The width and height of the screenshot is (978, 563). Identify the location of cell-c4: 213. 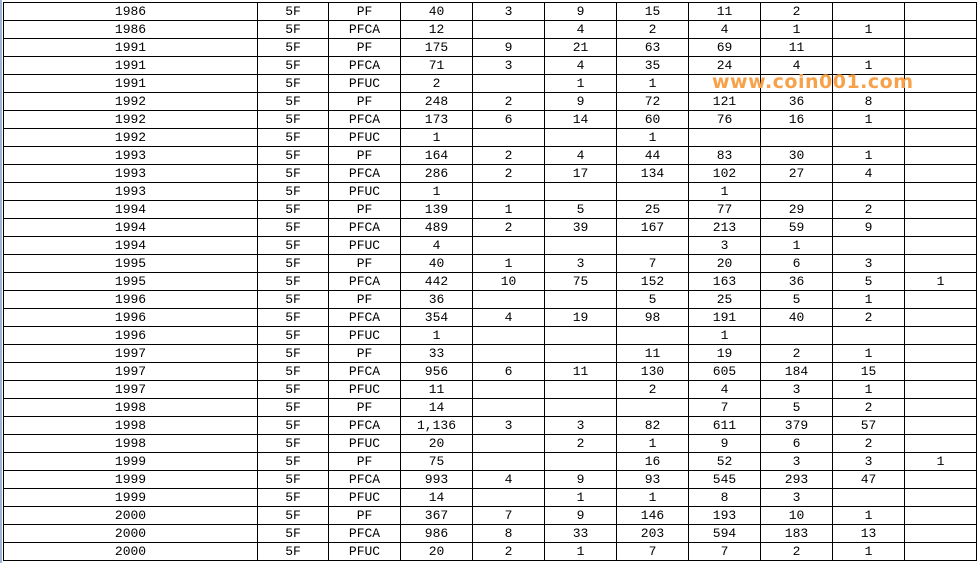
(724, 227).